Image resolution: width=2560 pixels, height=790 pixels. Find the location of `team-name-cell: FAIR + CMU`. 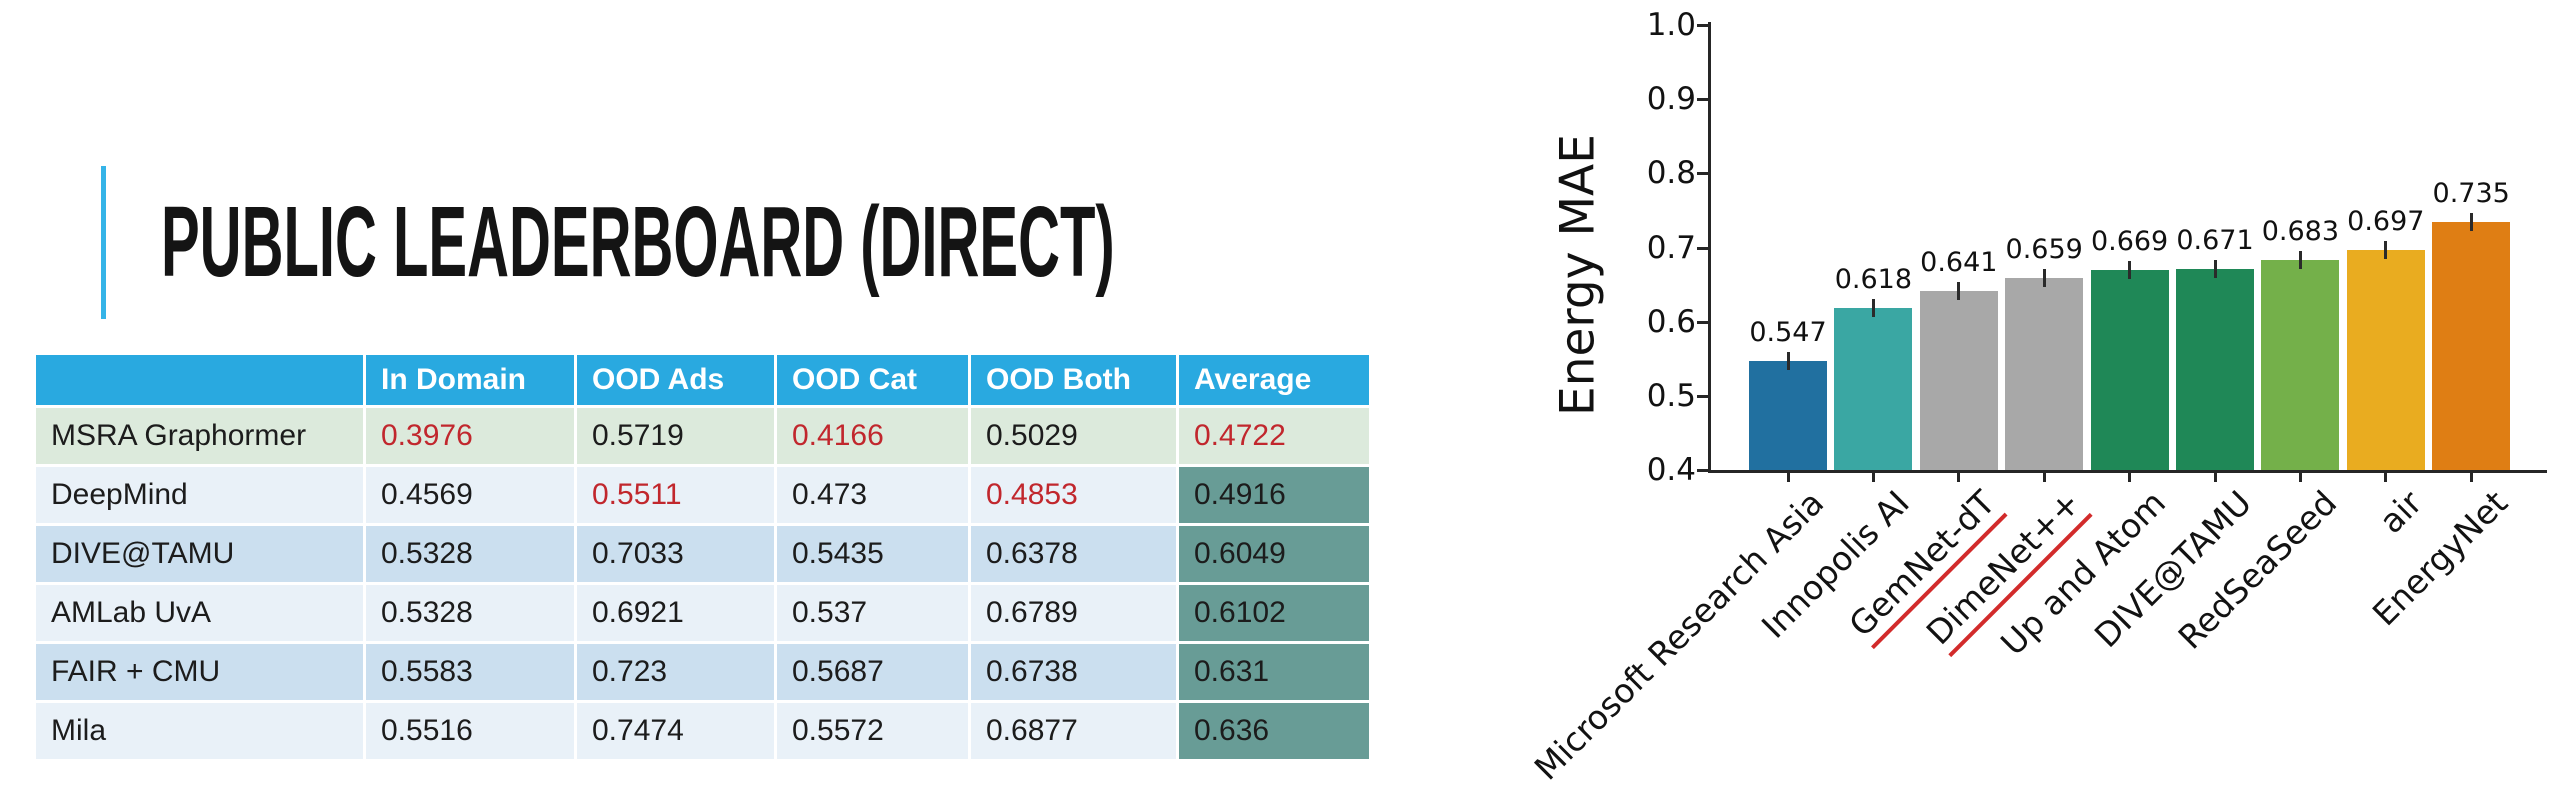

team-name-cell: FAIR + CMU is located at coordinates (199, 672).